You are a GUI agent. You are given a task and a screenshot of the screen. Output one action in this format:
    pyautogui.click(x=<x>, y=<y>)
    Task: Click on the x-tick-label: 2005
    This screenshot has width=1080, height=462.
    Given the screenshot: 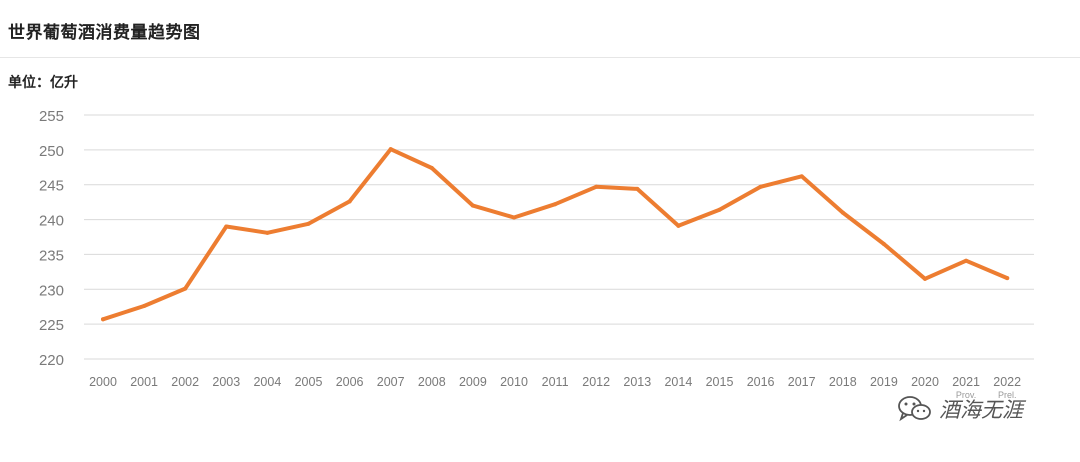 What is the action you would take?
    pyautogui.click(x=309, y=382)
    